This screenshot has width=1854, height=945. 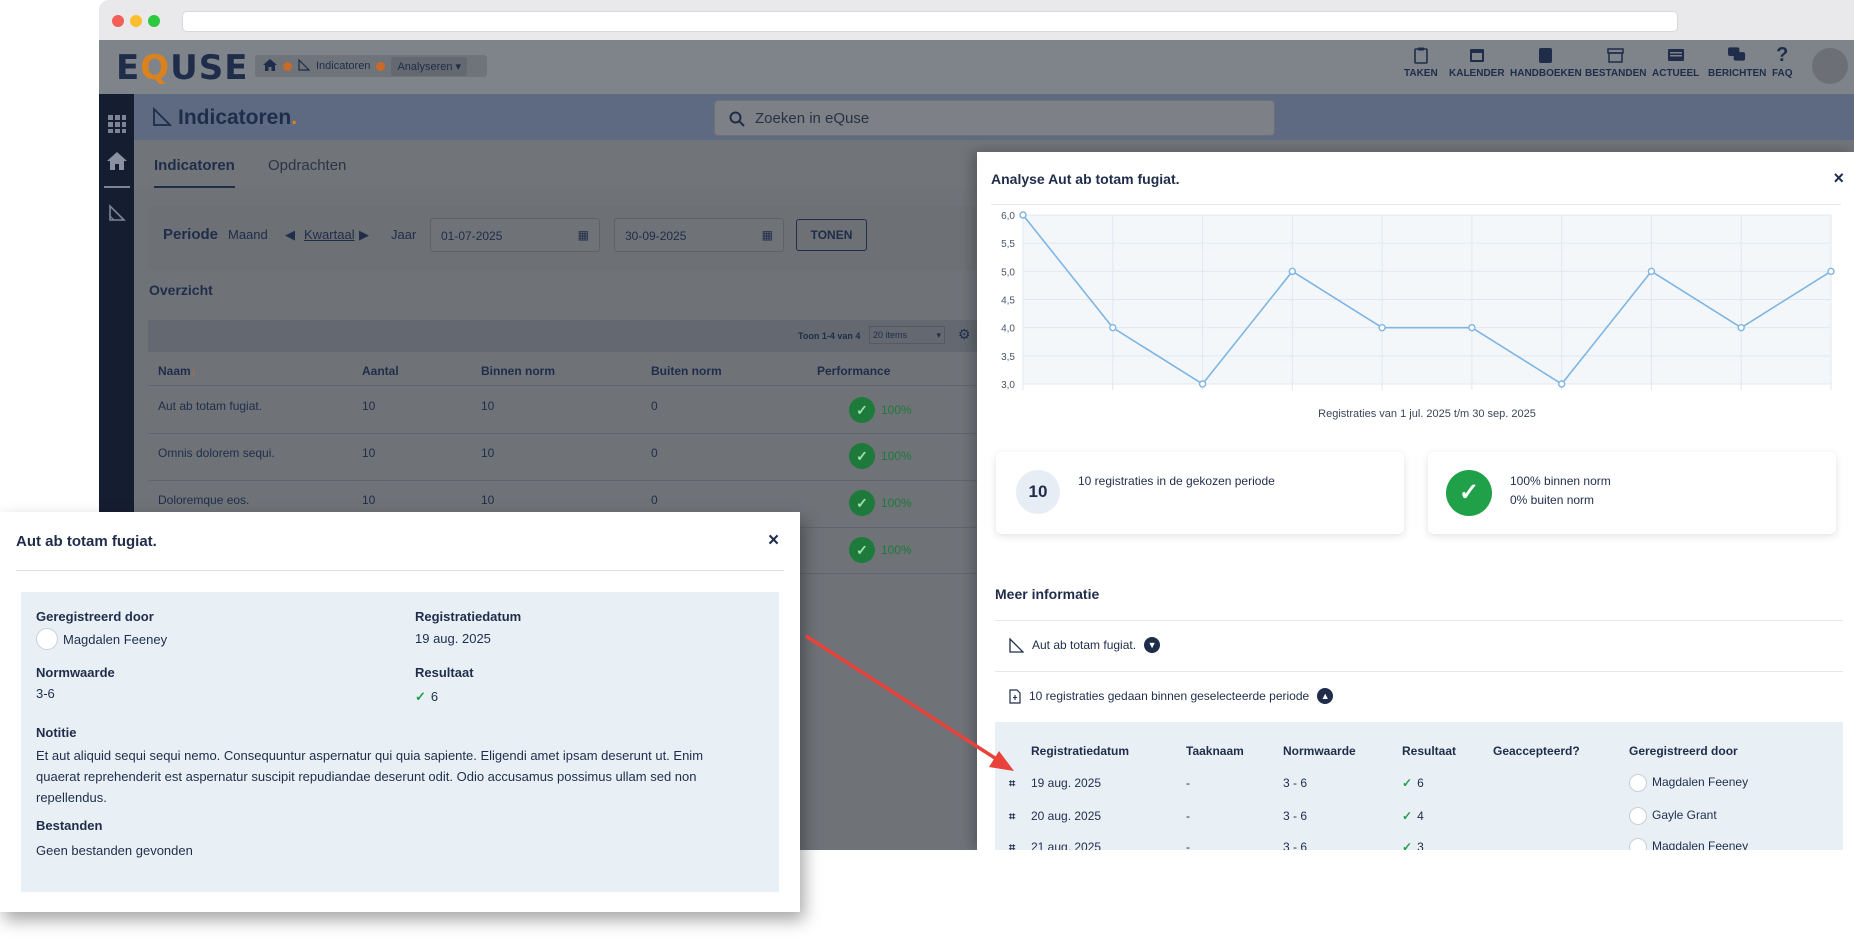 I want to click on tab-opdrachten: Opdrachten, so click(x=307, y=165).